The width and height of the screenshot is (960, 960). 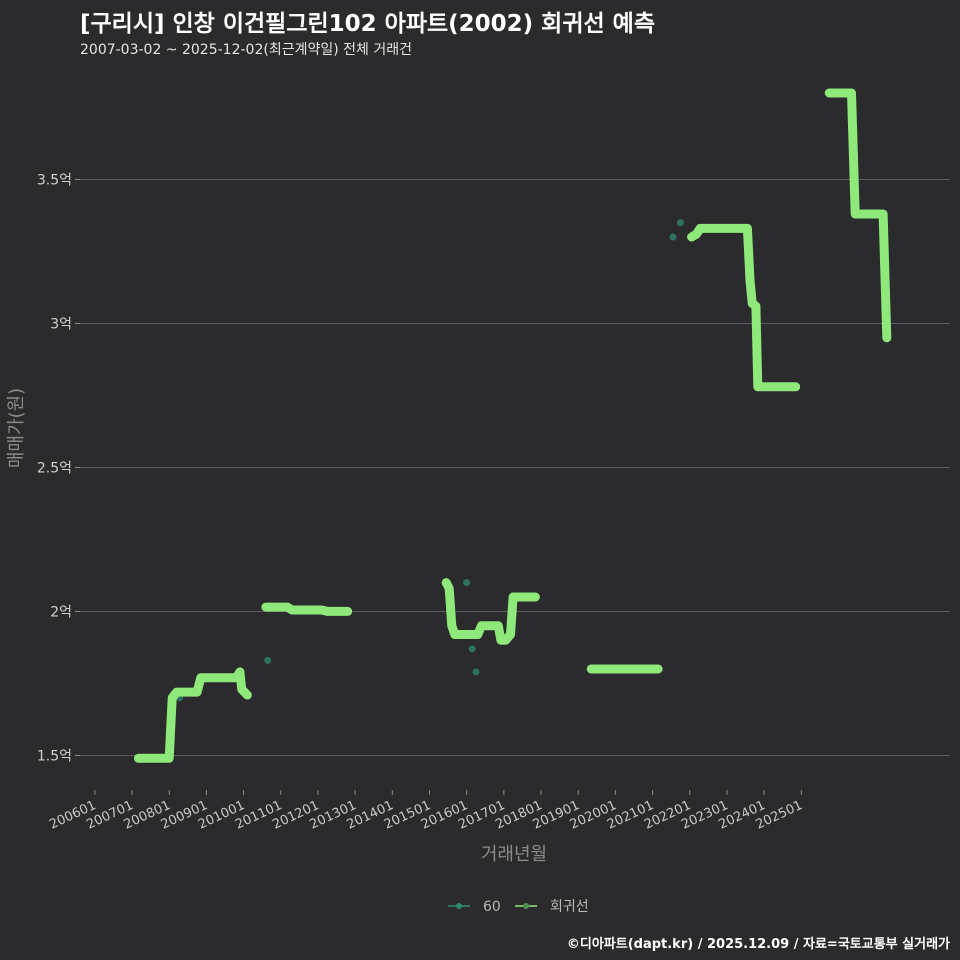 I want to click on y-axis-title: 매매가(원), so click(x=16, y=428).